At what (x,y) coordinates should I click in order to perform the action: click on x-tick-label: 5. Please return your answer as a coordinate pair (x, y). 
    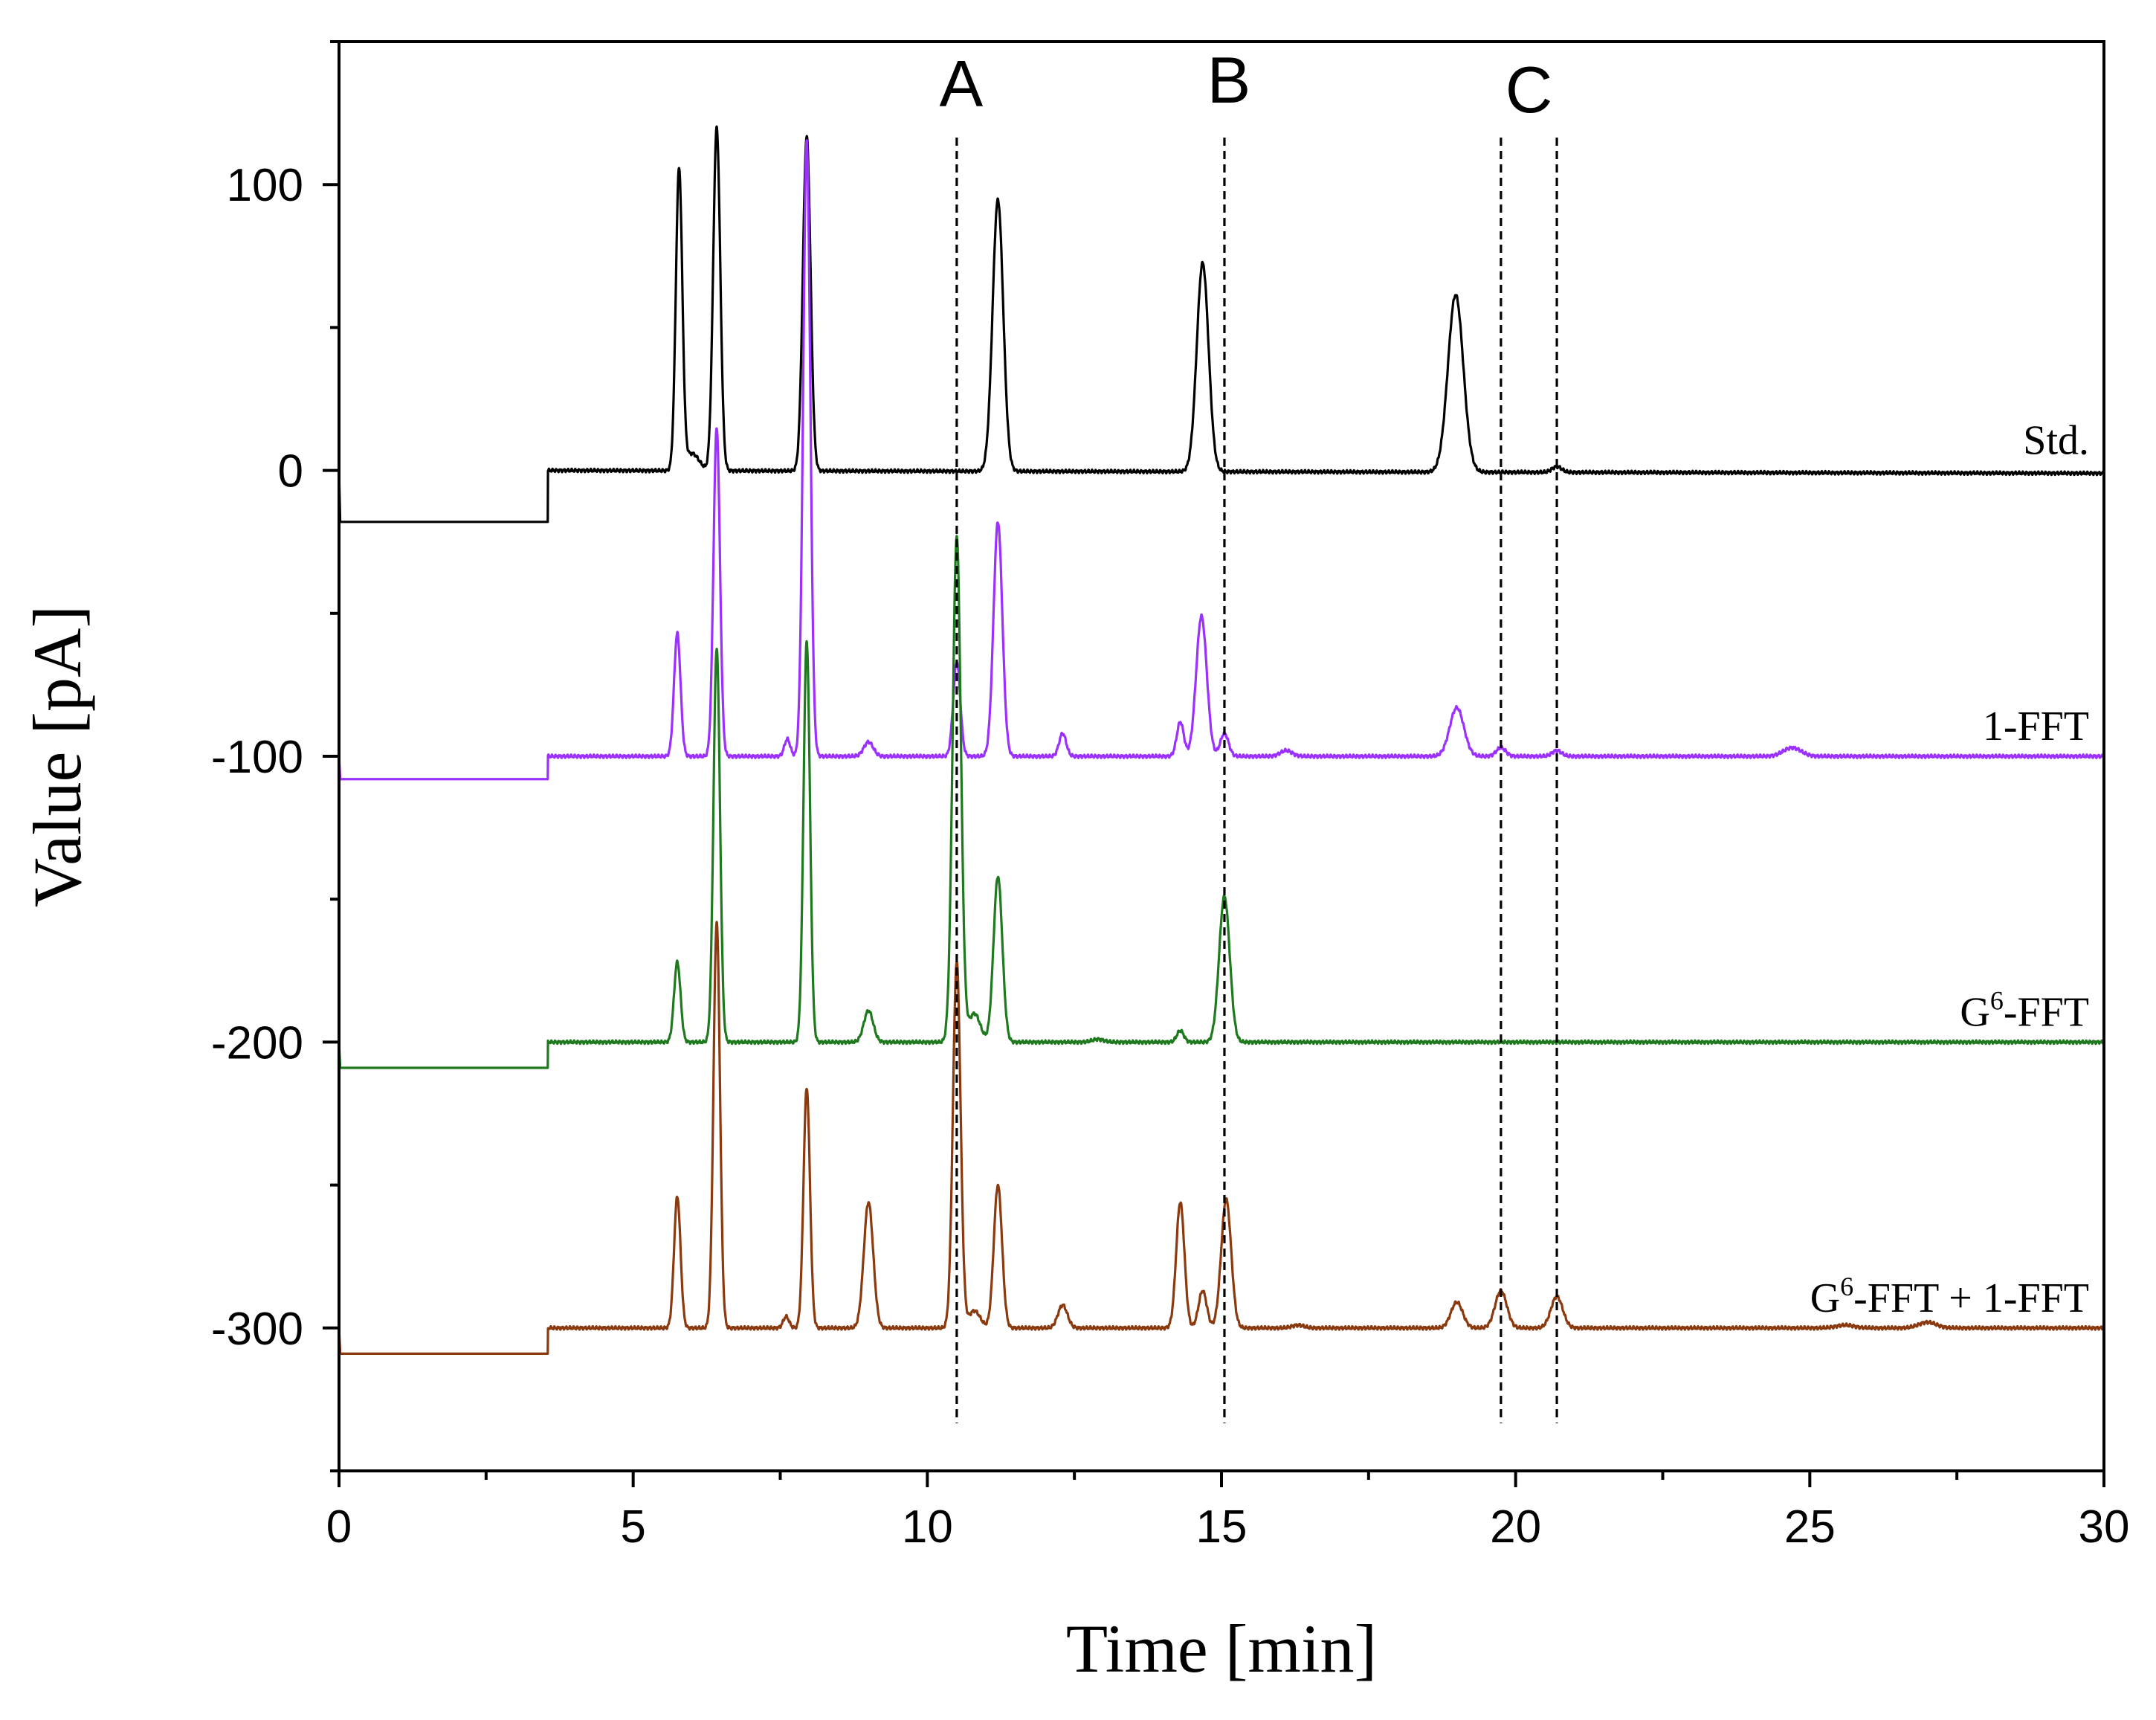
    Looking at the image, I should click on (632, 1527).